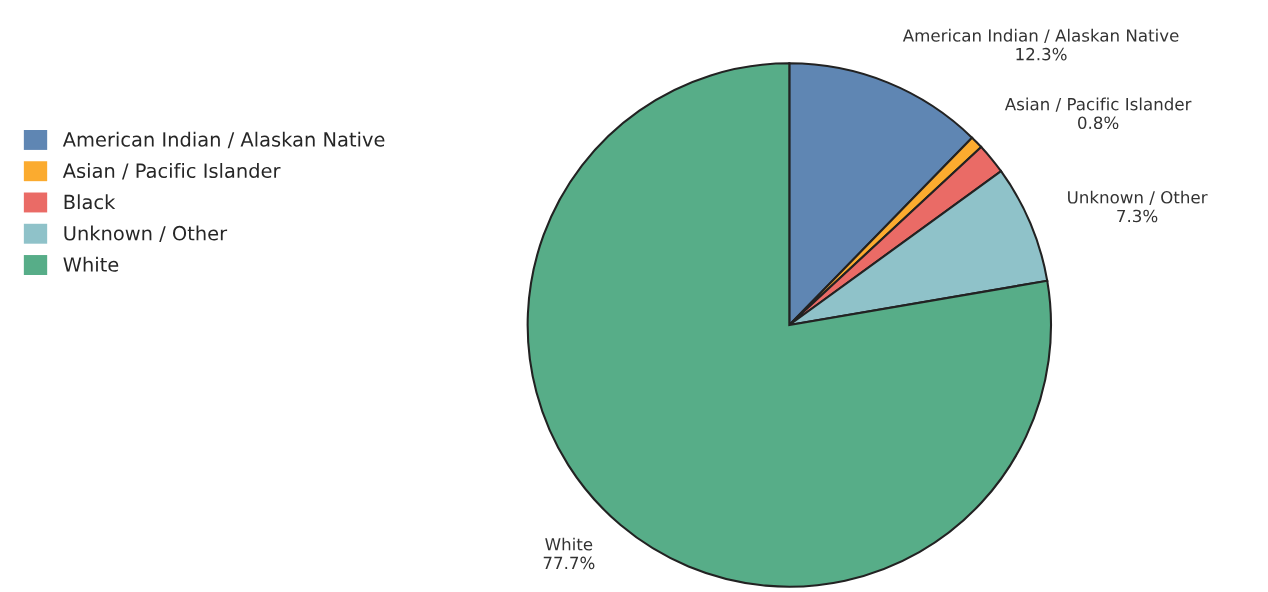  I want to click on legend-label: American Indian / Alaskan Native, so click(223, 140).